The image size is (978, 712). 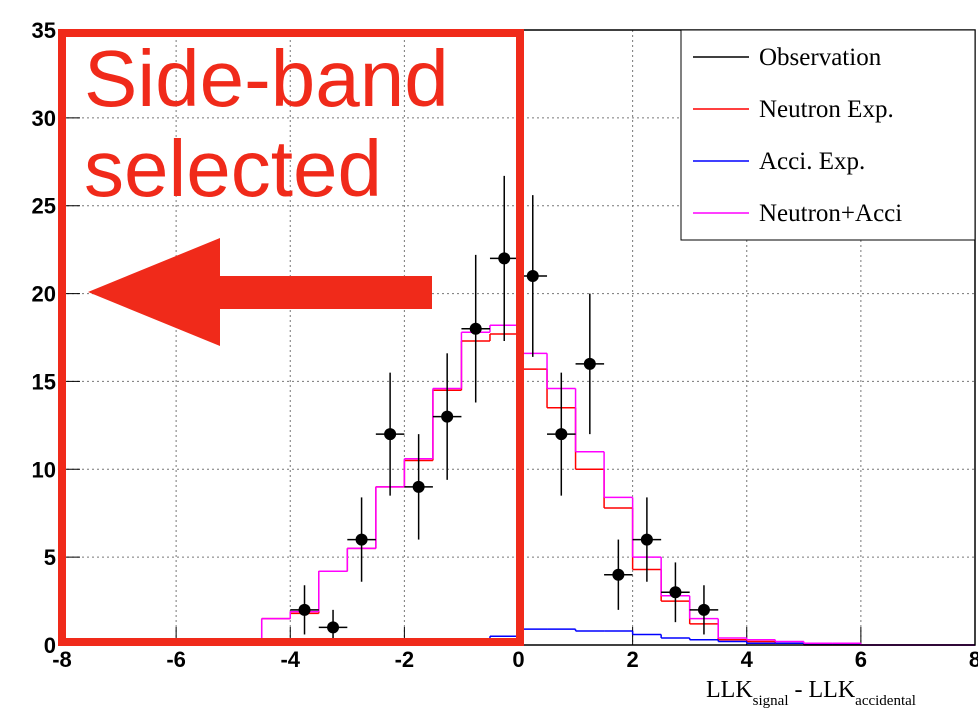 What do you see at coordinates (44, 30) in the screenshot?
I see `y-tick-label: 35` at bounding box center [44, 30].